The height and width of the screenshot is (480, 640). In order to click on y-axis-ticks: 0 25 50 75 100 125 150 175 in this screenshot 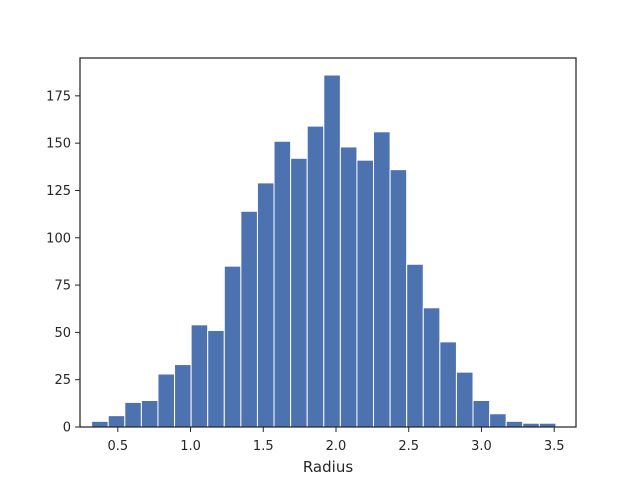, I will do `click(63, 262)`.